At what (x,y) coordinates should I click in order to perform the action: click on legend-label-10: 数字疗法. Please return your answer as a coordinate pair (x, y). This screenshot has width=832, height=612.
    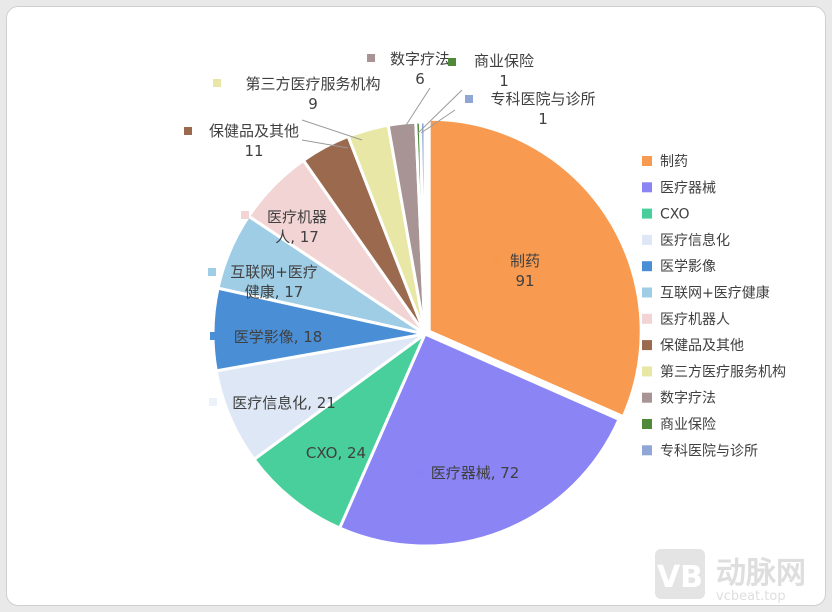
    Looking at the image, I should click on (688, 399).